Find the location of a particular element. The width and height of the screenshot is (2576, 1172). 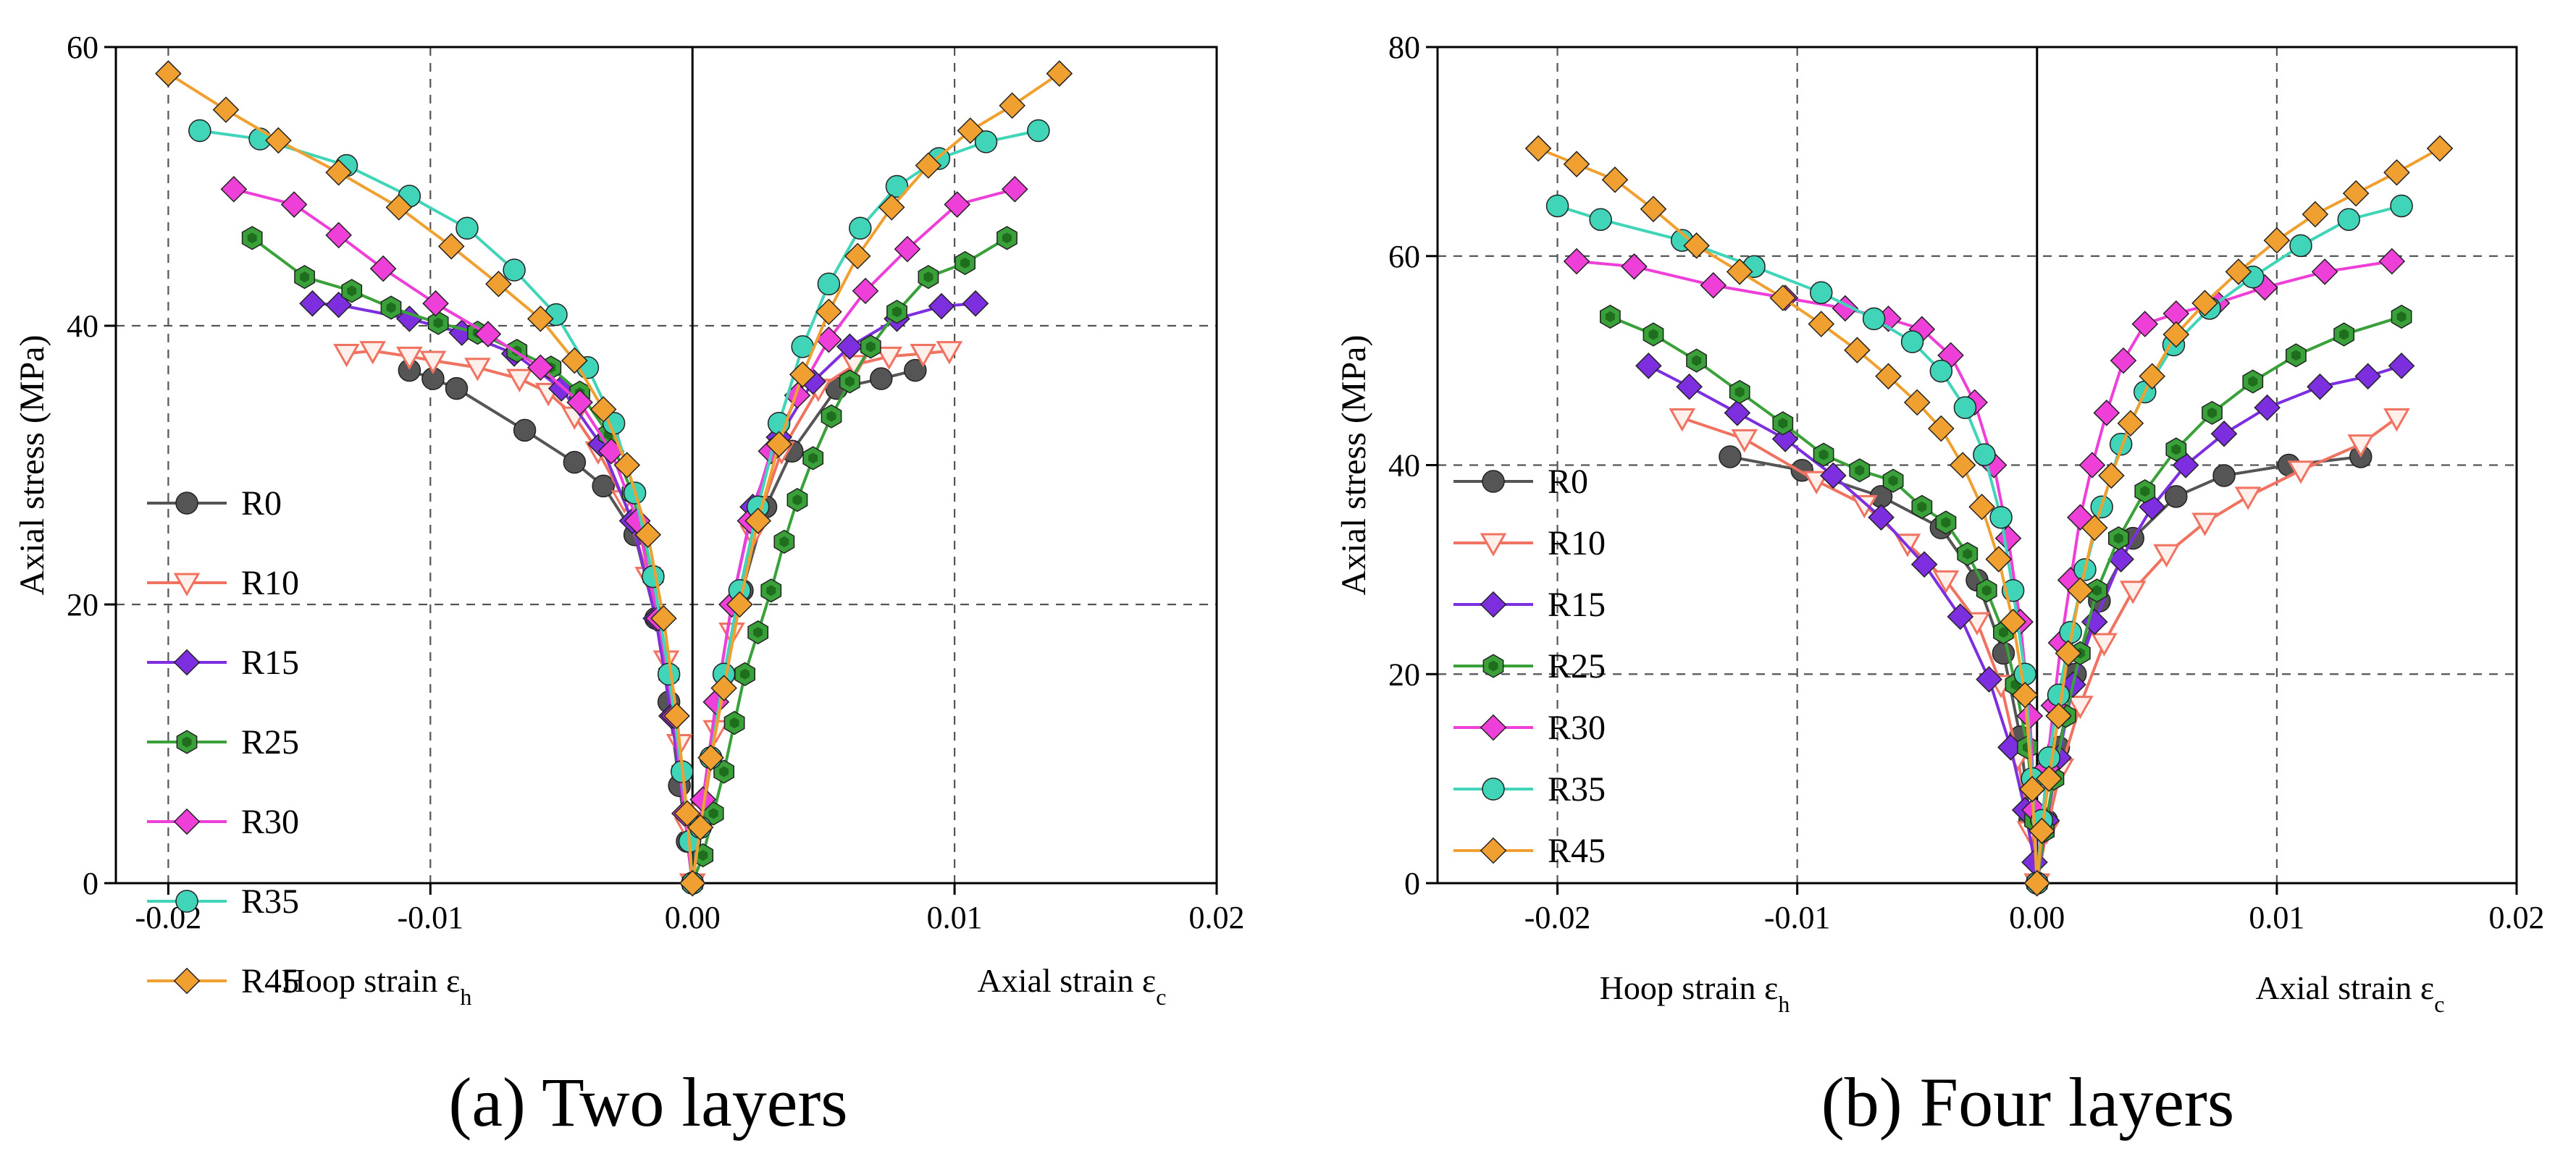

legend-marker-r15 is located at coordinates (187, 662).